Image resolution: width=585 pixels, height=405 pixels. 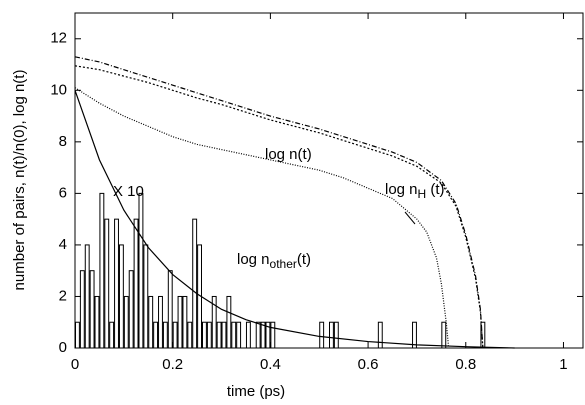 What do you see at coordinates (256, 391) in the screenshot?
I see `x-axis-label: time (ps)` at bounding box center [256, 391].